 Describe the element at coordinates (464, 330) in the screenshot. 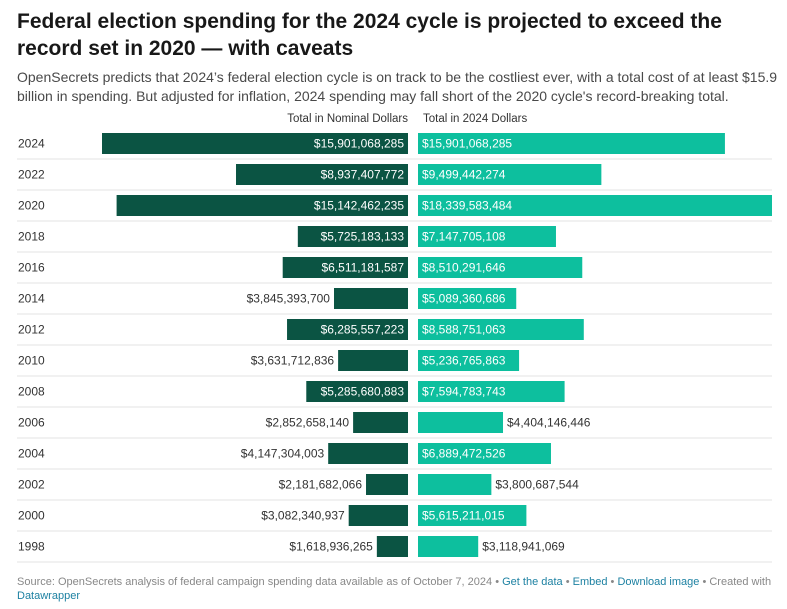

I see `adjusted-value-label: $8,588,751,063` at that location.